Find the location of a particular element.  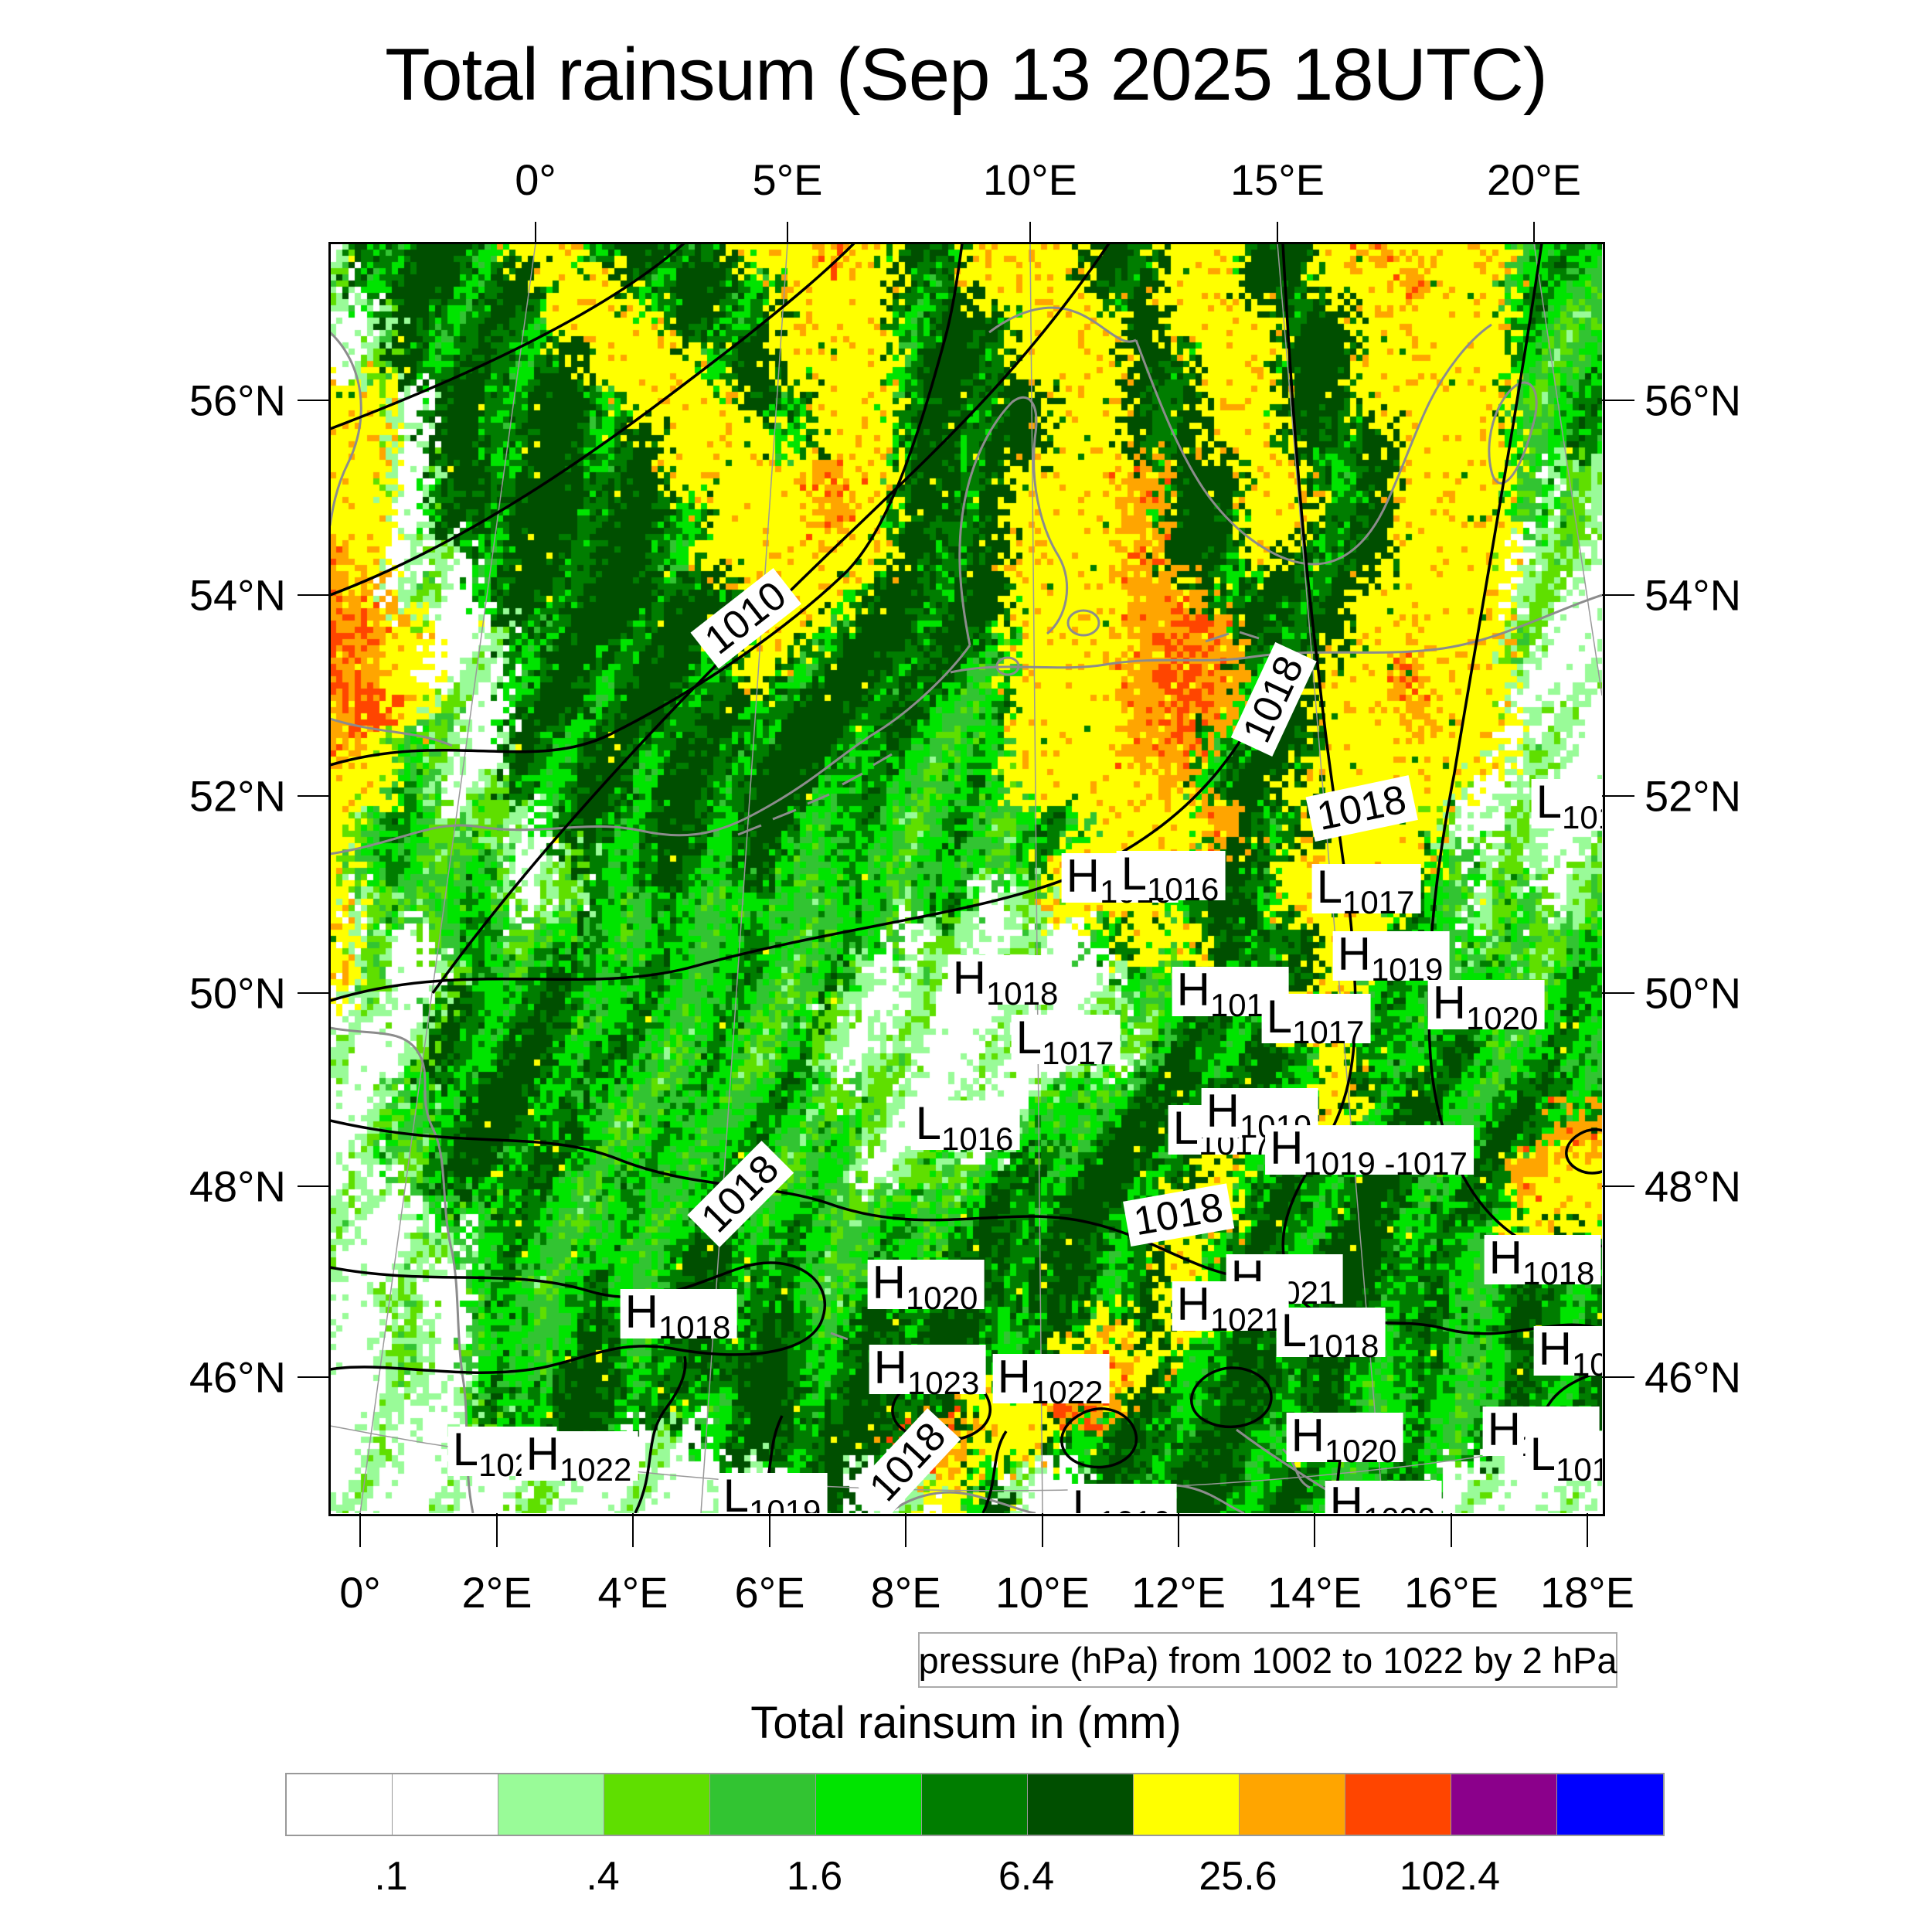

colorbar-title: Total rainsum in (mm) is located at coordinates (966, 1723).